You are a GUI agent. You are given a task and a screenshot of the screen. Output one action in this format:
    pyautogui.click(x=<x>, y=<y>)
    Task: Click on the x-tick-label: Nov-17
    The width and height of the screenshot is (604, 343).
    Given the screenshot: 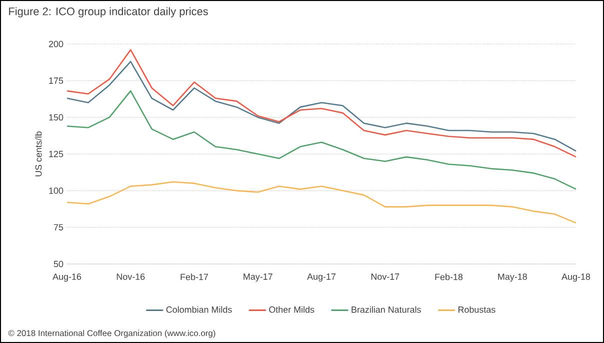 What is the action you would take?
    pyautogui.click(x=385, y=277)
    